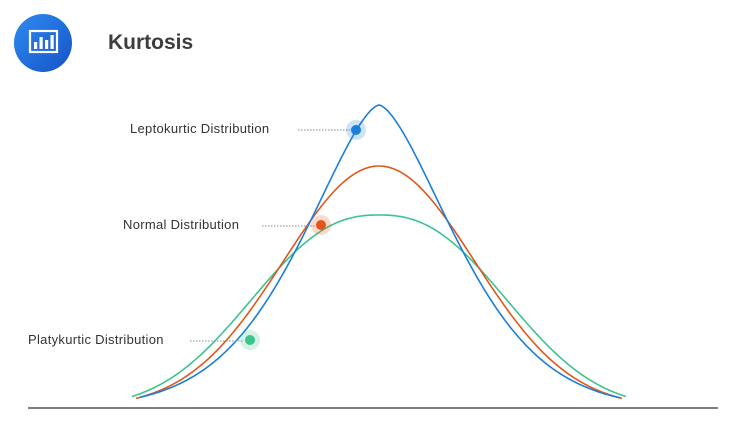 This screenshot has height=429, width=735. Describe the element at coordinates (43, 43) in the screenshot. I see `bar-chart-icon` at that location.